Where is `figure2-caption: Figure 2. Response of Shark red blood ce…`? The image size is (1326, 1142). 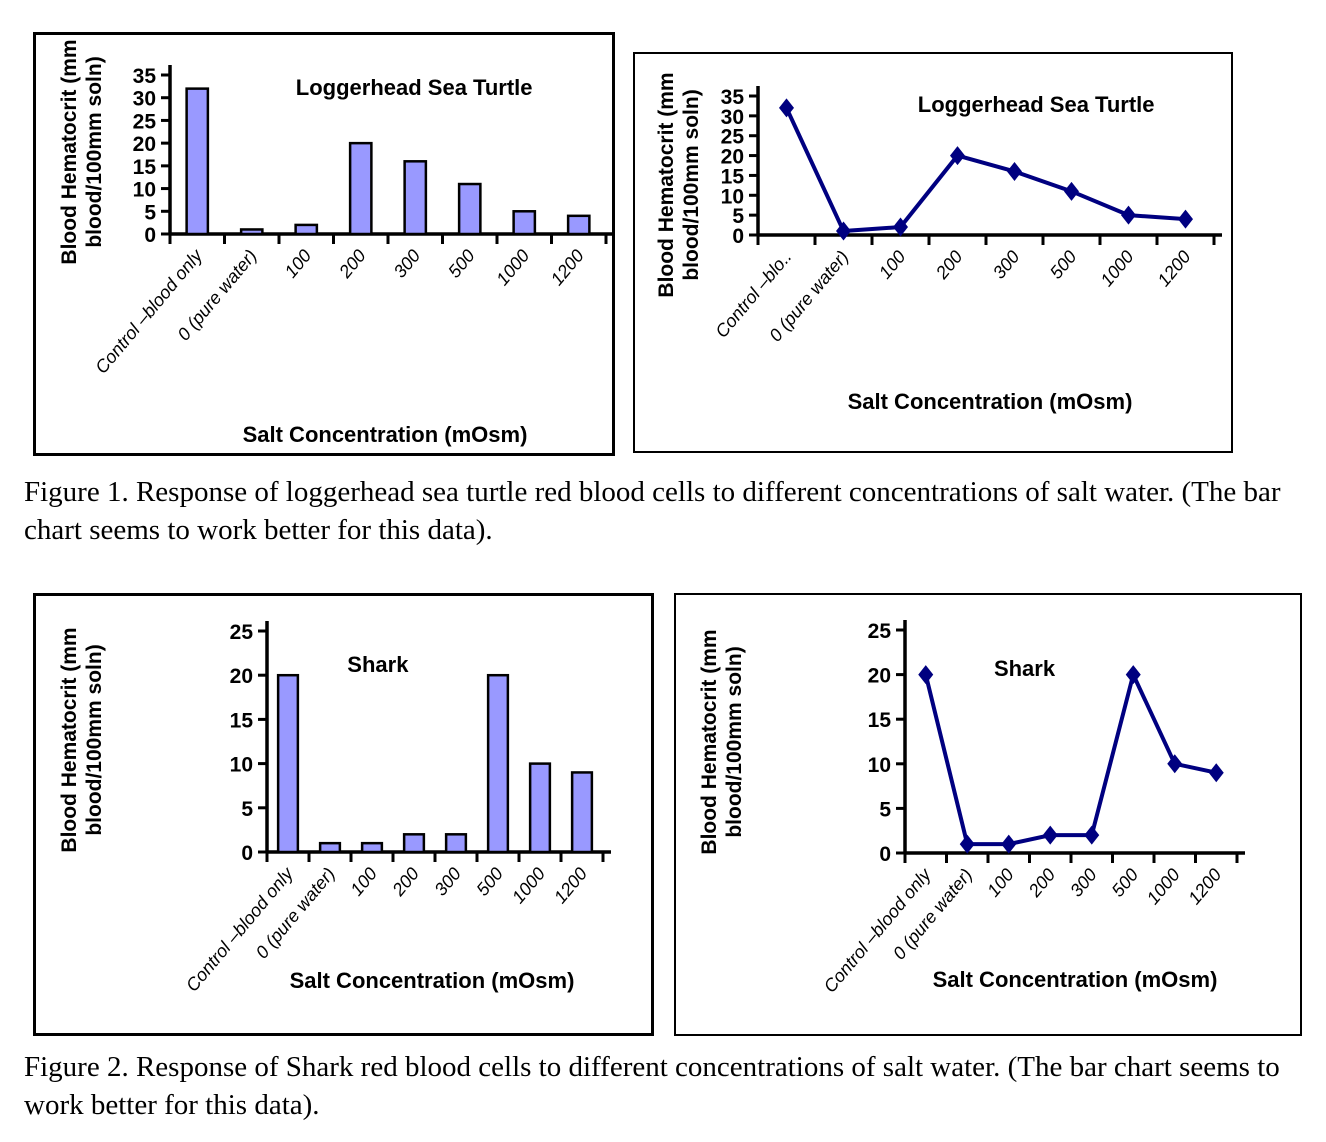
figure2-caption: Figure 2. Response of Shark red blood ce… is located at coordinates (652, 1086).